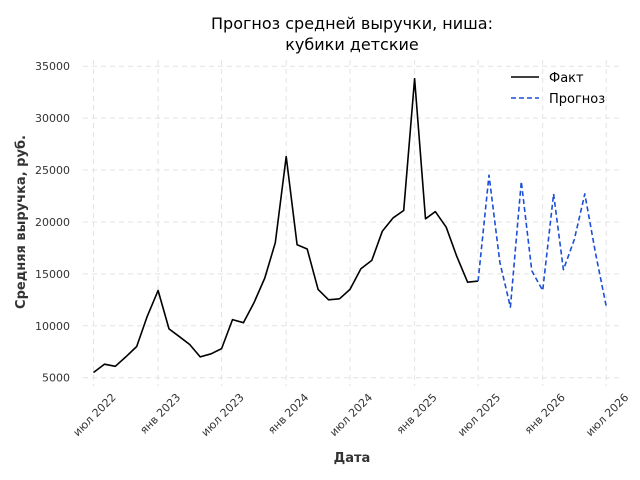 The width and height of the screenshot is (640, 480). I want to click on series-line-forecast, so click(542, 241).